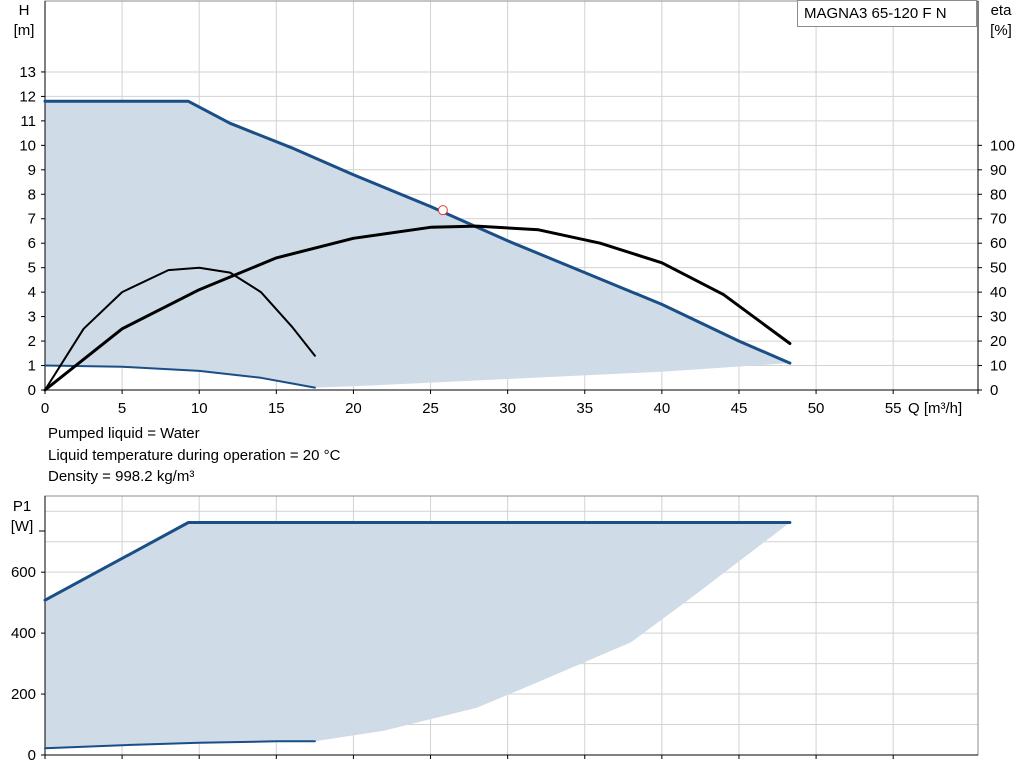 The width and height of the screenshot is (1024, 781). What do you see at coordinates (998, 317) in the screenshot?
I see `y-right-tick-label: 30` at bounding box center [998, 317].